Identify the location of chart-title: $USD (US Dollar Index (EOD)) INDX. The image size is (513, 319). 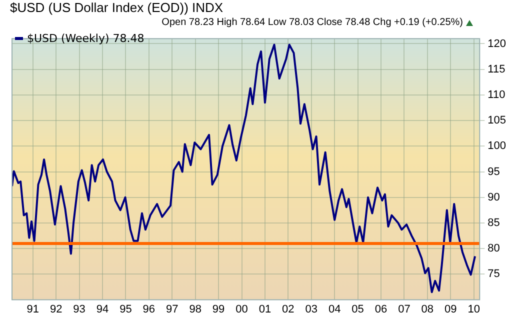
(117, 7).